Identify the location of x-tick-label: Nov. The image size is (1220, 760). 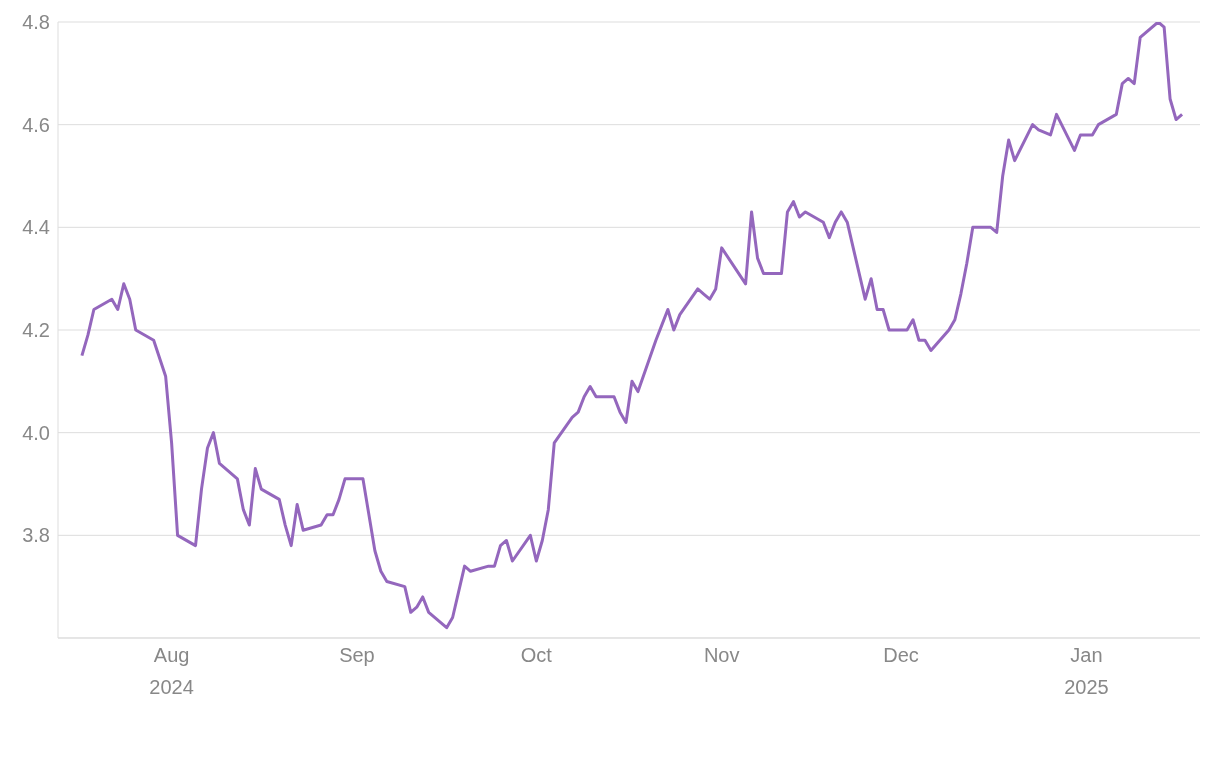
(721, 655).